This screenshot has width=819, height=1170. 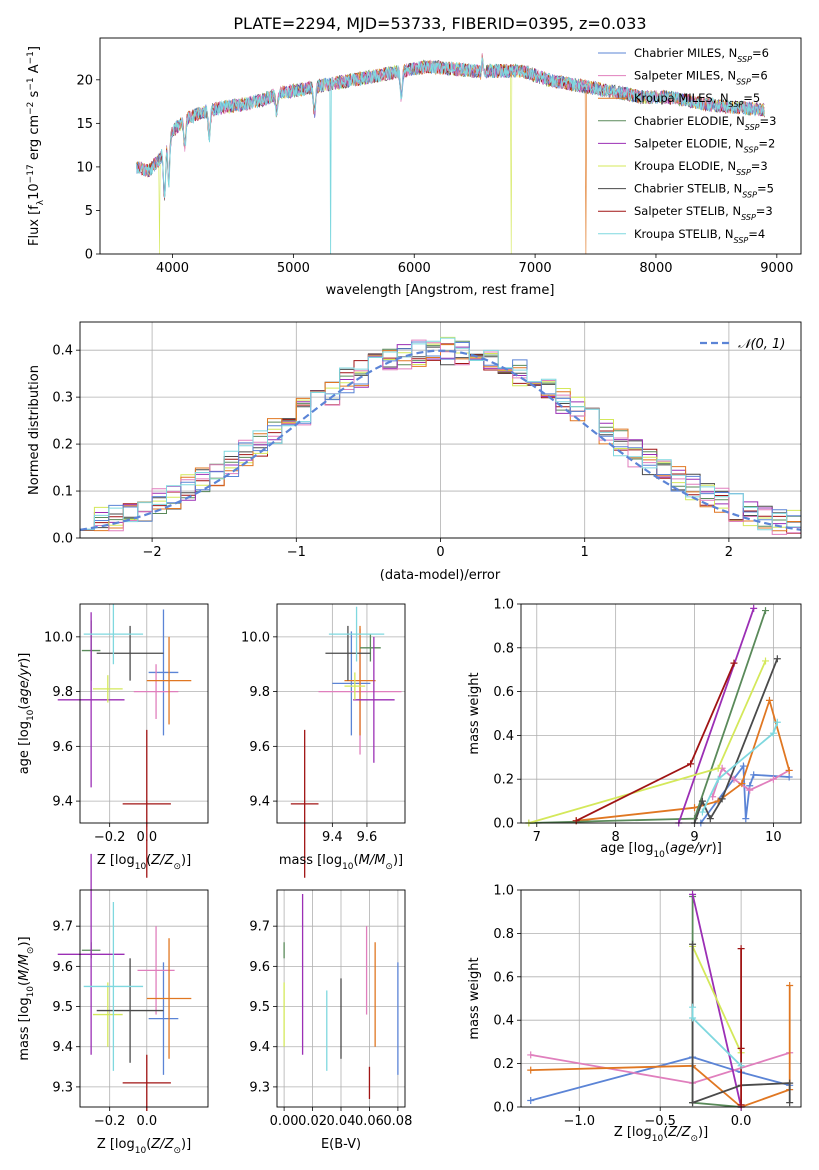 What do you see at coordinates (705, 123) in the screenshot?
I see `legend-label: Chabrier ELODIE, NSSP=3` at bounding box center [705, 123].